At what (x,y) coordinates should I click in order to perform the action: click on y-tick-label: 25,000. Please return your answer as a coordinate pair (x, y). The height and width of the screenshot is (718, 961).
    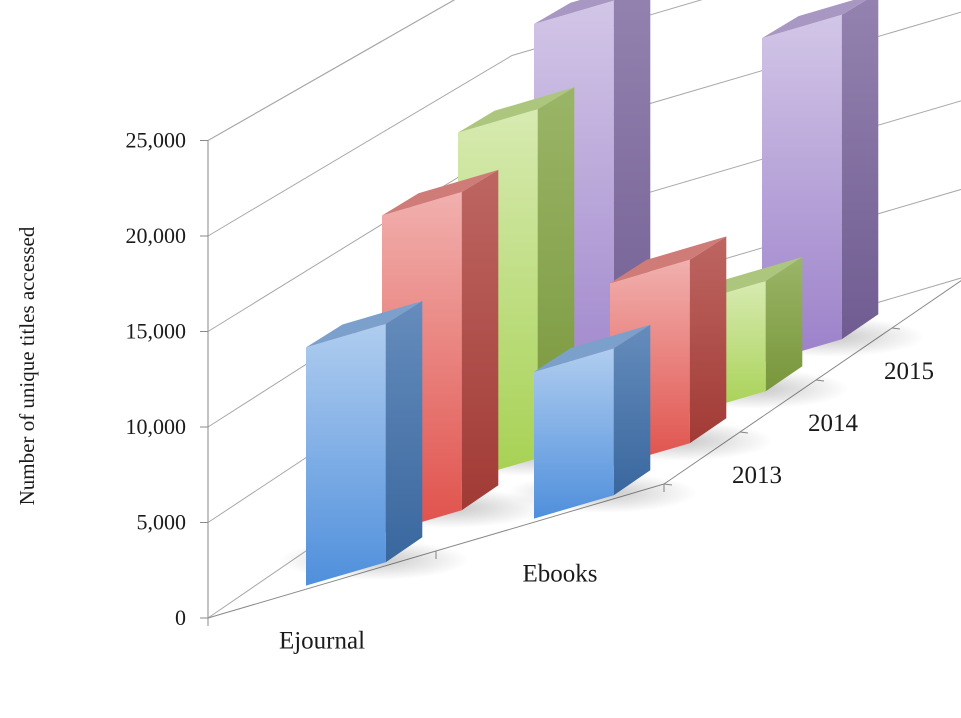
    Looking at the image, I should click on (156, 140).